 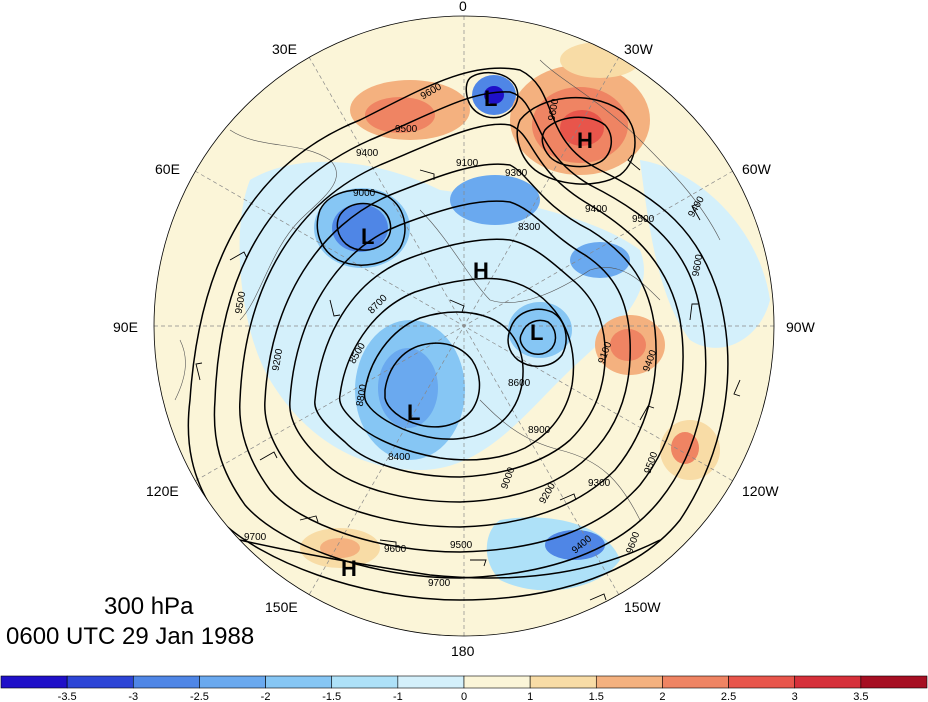 What do you see at coordinates (464, 696) in the screenshot?
I see `colorbar-tick-label: 0` at bounding box center [464, 696].